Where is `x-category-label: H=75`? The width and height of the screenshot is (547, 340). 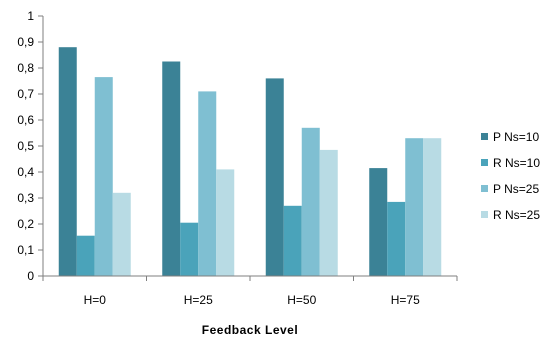 x-category-label: H=75 is located at coordinates (405, 300).